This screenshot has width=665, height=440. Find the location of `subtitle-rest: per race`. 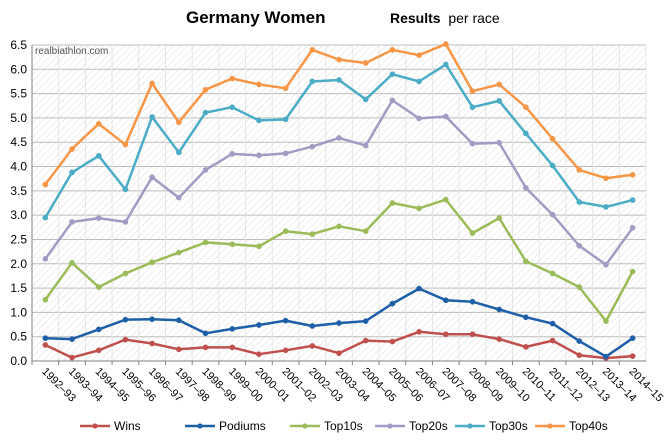

subtitle-rest: per race is located at coordinates (474, 18).